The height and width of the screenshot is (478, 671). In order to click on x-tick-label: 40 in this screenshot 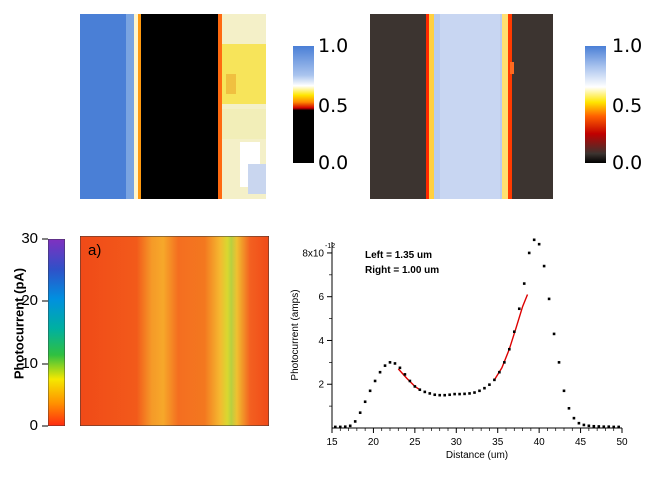, I will do `click(540, 442)`.